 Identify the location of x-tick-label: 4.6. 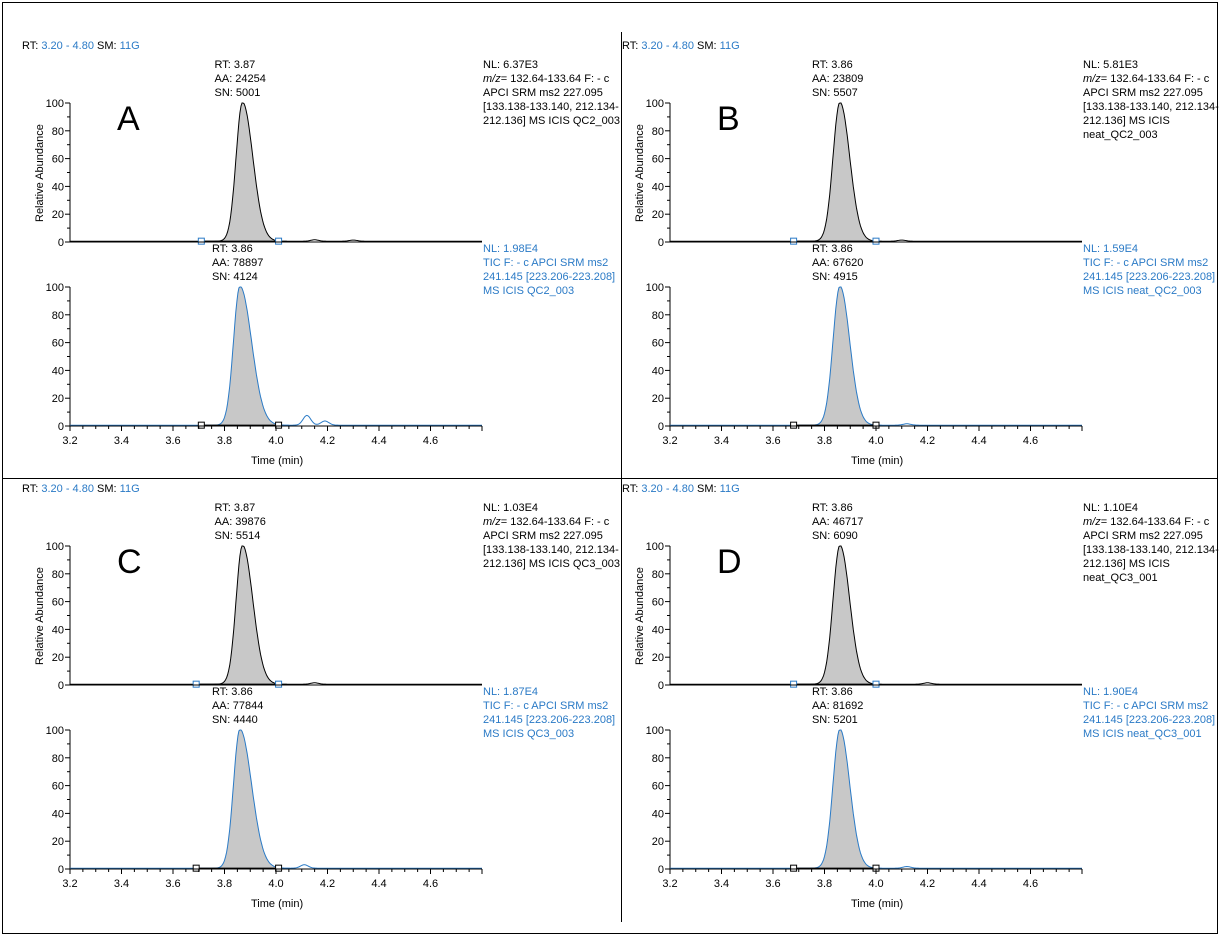
(1030, 441).